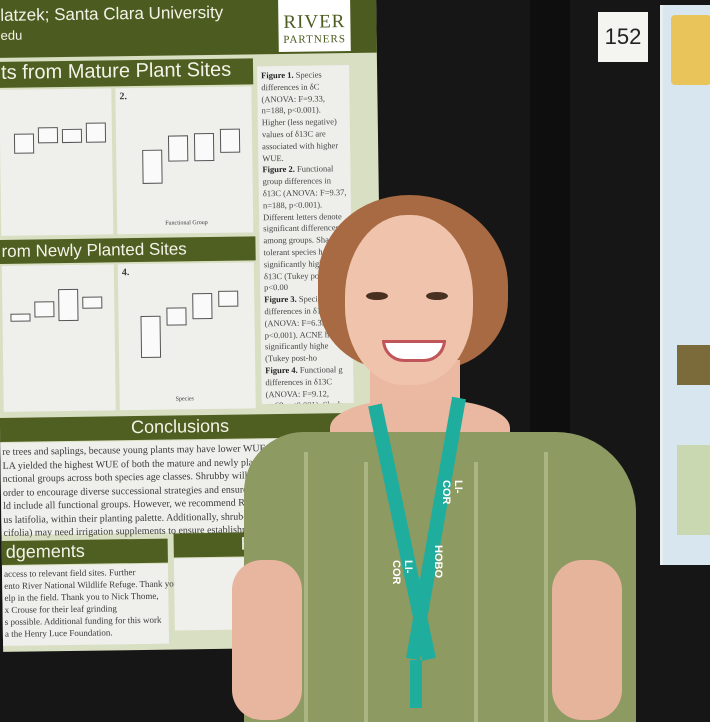 The height and width of the screenshot is (722, 710). I want to click on lanyard-product: HOBO, so click(438, 561).